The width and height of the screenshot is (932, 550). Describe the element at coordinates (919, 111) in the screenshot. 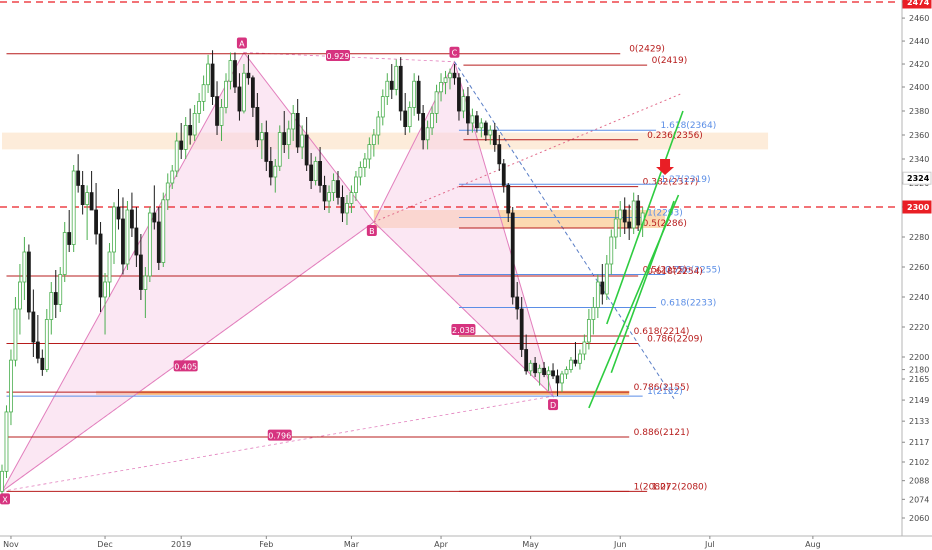

I see `y-tick-label: 2380` at that location.